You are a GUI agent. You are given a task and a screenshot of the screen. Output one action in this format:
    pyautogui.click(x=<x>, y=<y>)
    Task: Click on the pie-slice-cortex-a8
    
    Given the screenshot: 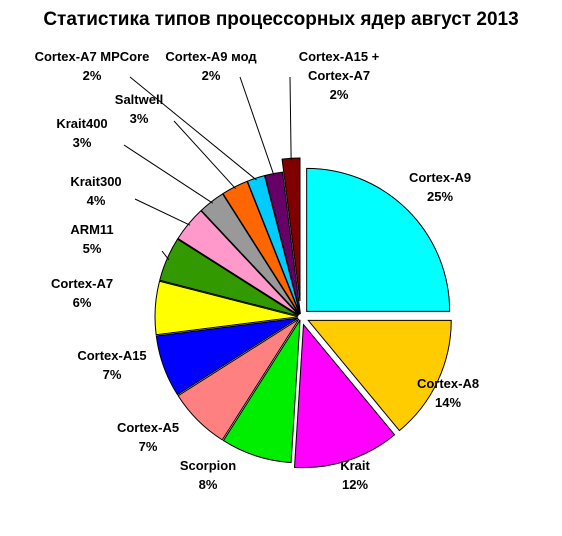 What is the action you would take?
    pyautogui.click(x=379, y=375)
    